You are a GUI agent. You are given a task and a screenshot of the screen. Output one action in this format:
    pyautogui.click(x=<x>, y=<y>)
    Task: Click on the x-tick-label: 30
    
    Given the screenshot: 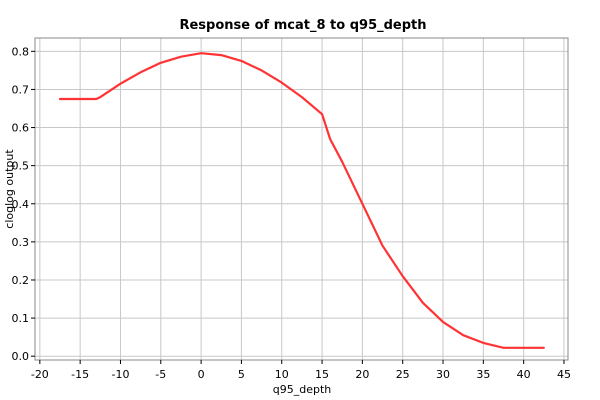 What is the action you would take?
    pyautogui.click(x=443, y=374)
    